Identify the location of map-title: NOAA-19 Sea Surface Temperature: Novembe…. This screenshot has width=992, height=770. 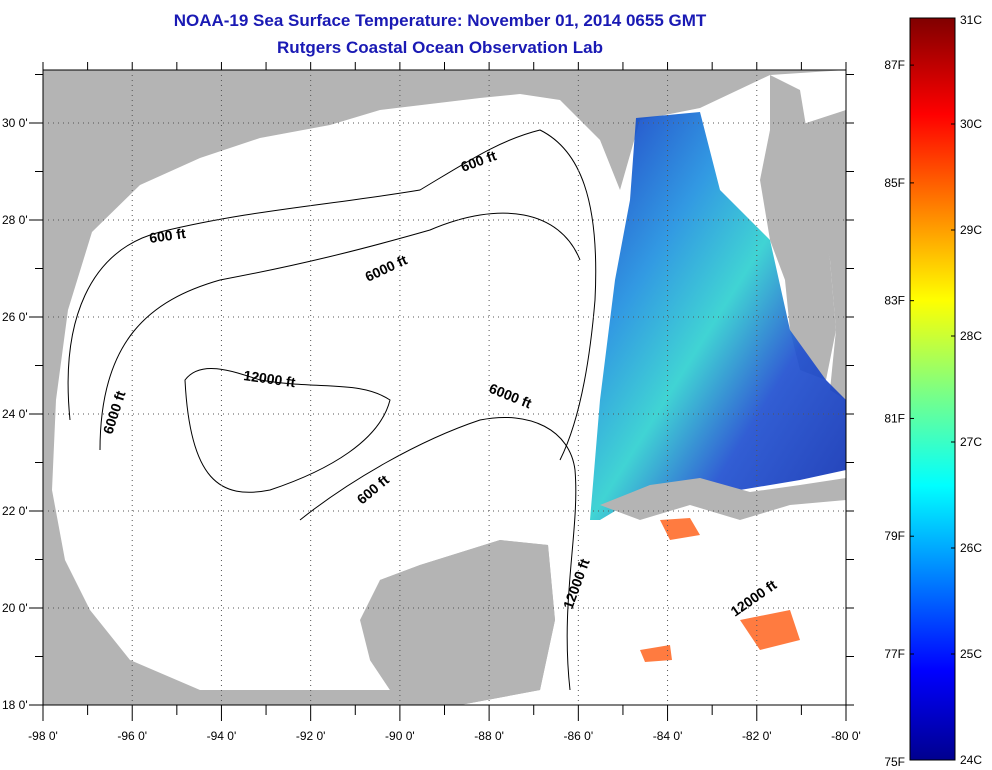
(440, 20).